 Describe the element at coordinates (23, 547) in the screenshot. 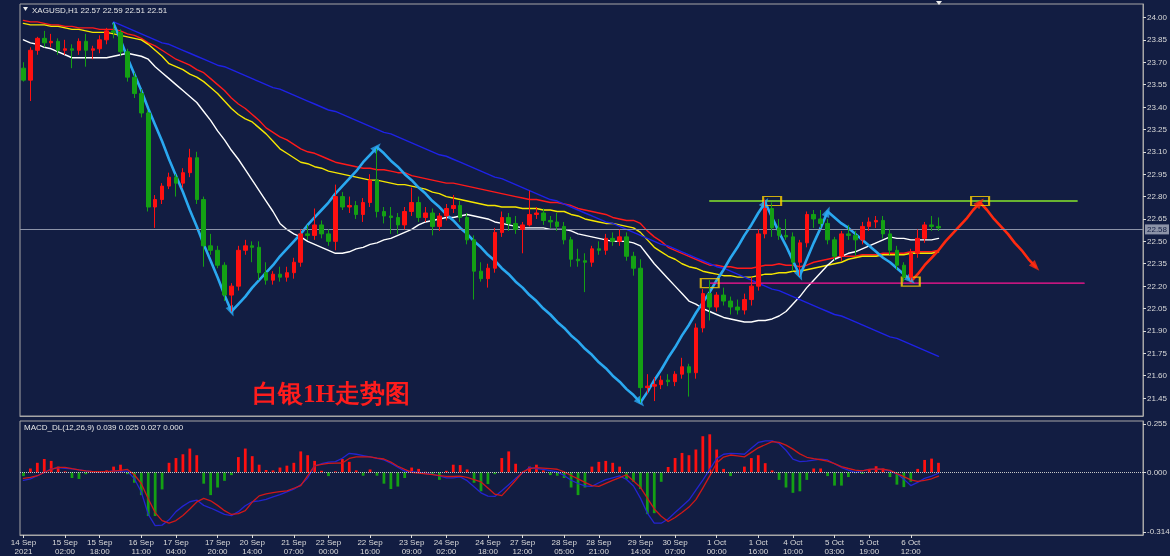

I see `x-tick-label: 14 Sep 2021` at that location.